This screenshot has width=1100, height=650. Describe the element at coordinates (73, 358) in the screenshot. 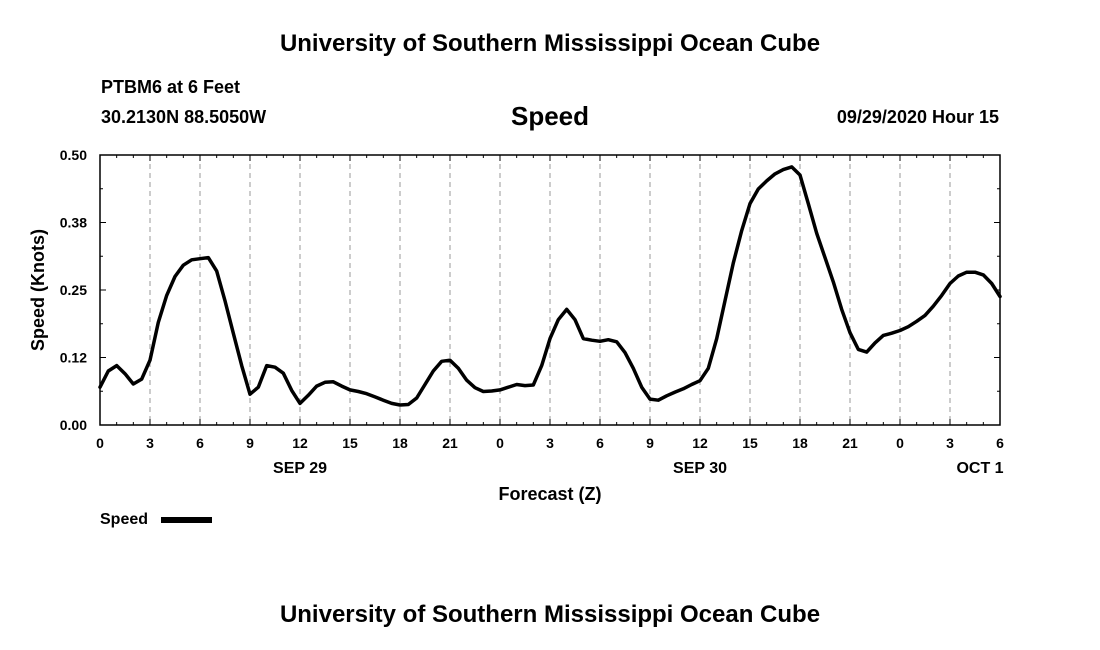

I see `y-tick-label: 0.12` at that location.